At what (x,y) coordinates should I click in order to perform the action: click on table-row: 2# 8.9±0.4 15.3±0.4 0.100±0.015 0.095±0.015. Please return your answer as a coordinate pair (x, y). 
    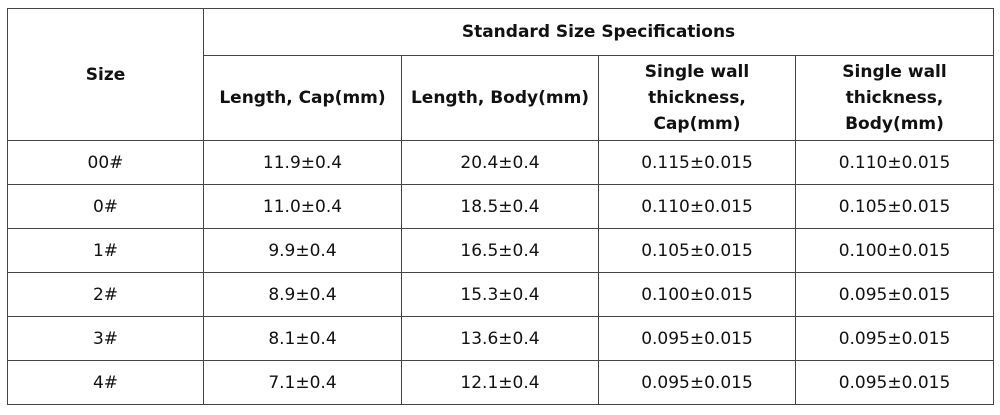
    Looking at the image, I should click on (501, 294).